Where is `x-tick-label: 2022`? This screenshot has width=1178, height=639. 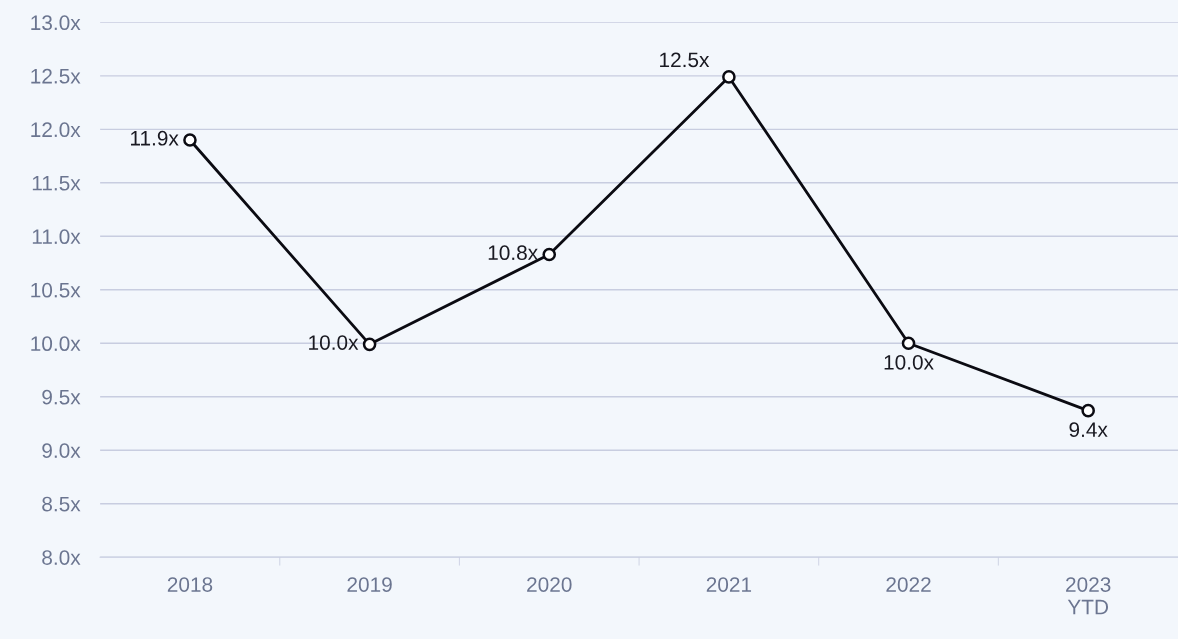 x-tick-label: 2022 is located at coordinates (908, 584).